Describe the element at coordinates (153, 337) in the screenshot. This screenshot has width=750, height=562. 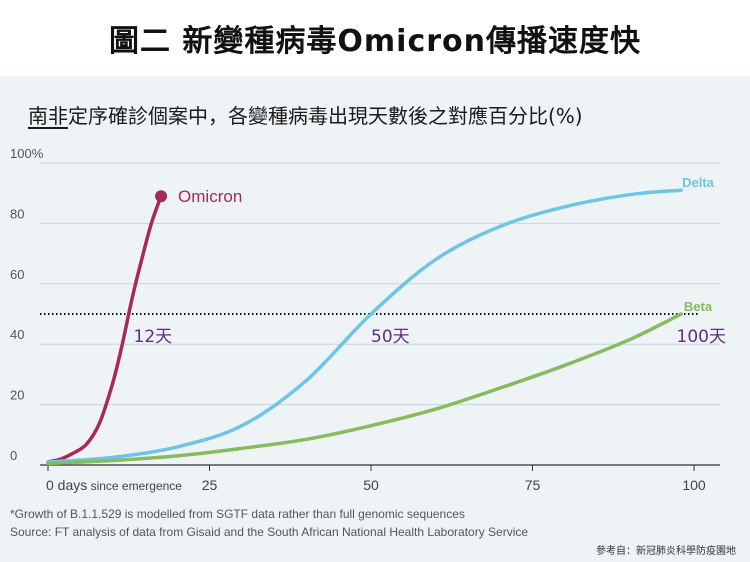
I see `day-annotation: 12天` at that location.